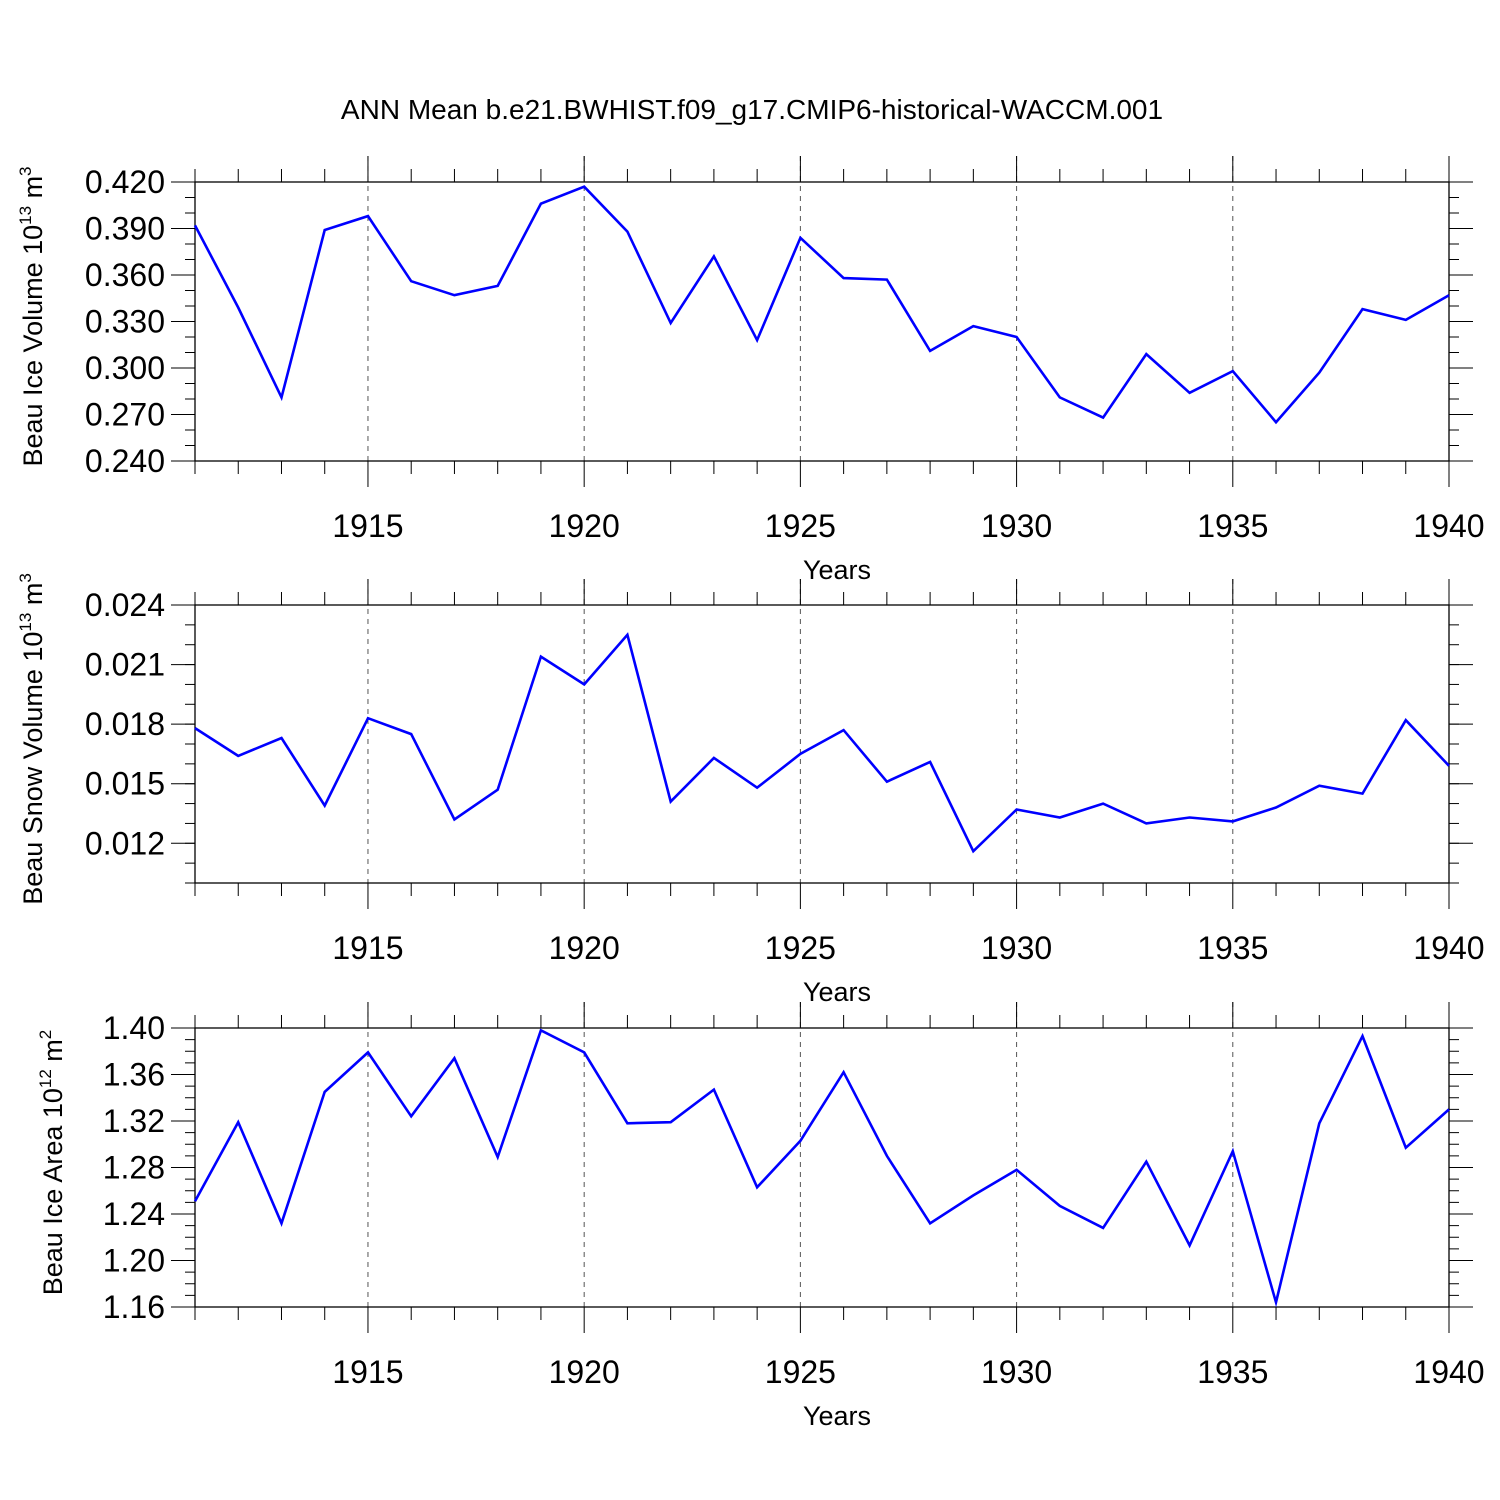 Image resolution: width=1500 pixels, height=1500 pixels. What do you see at coordinates (125, 784) in the screenshot?
I see `y-tick-label: 0.015` at bounding box center [125, 784].